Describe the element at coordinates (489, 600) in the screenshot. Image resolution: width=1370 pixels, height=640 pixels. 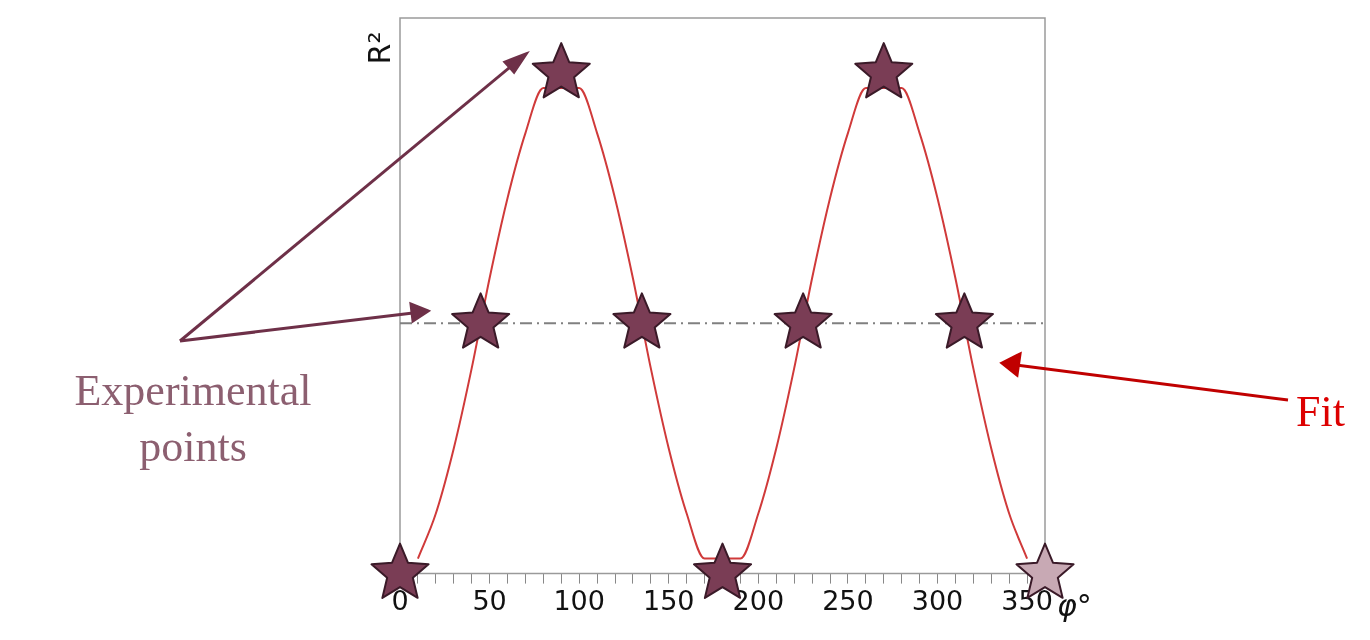
I see `x-tick-label: 50` at that location.